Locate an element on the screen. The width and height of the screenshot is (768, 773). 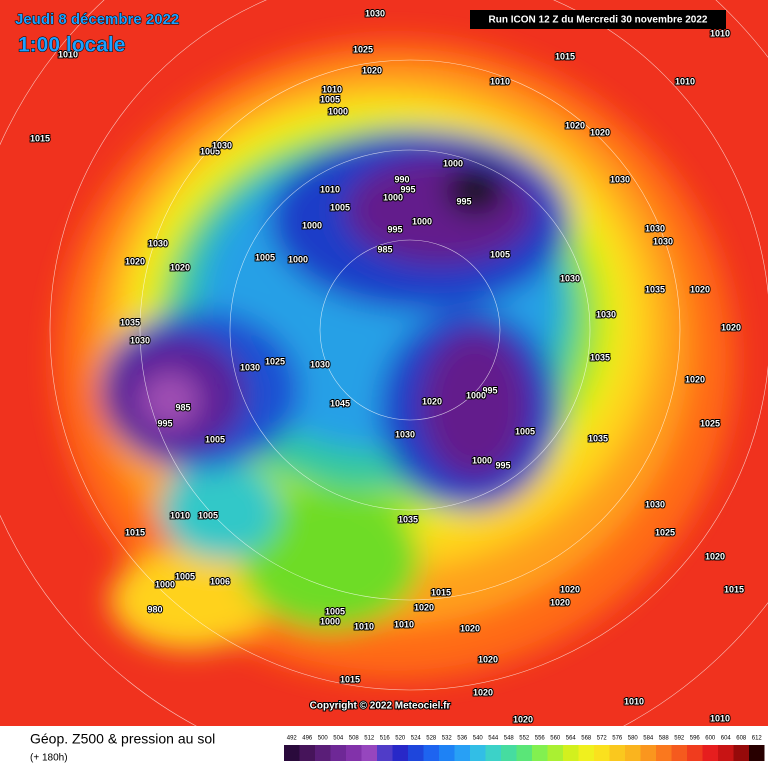
legend-lead: (+ 180h) is located at coordinates (49, 758).